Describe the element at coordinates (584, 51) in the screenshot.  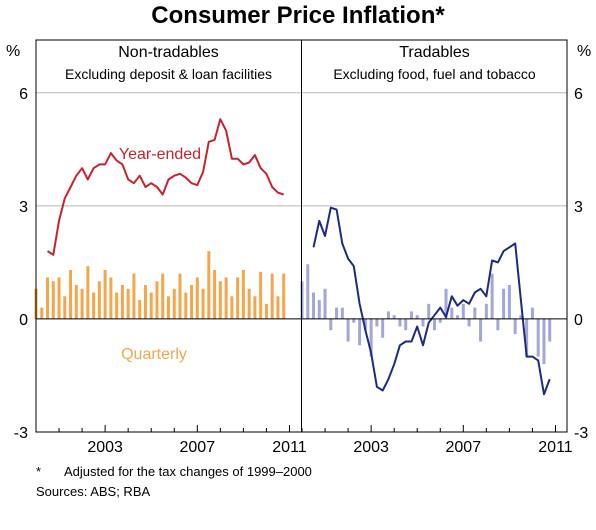
I see `y-axis-unit-right: %` at that location.